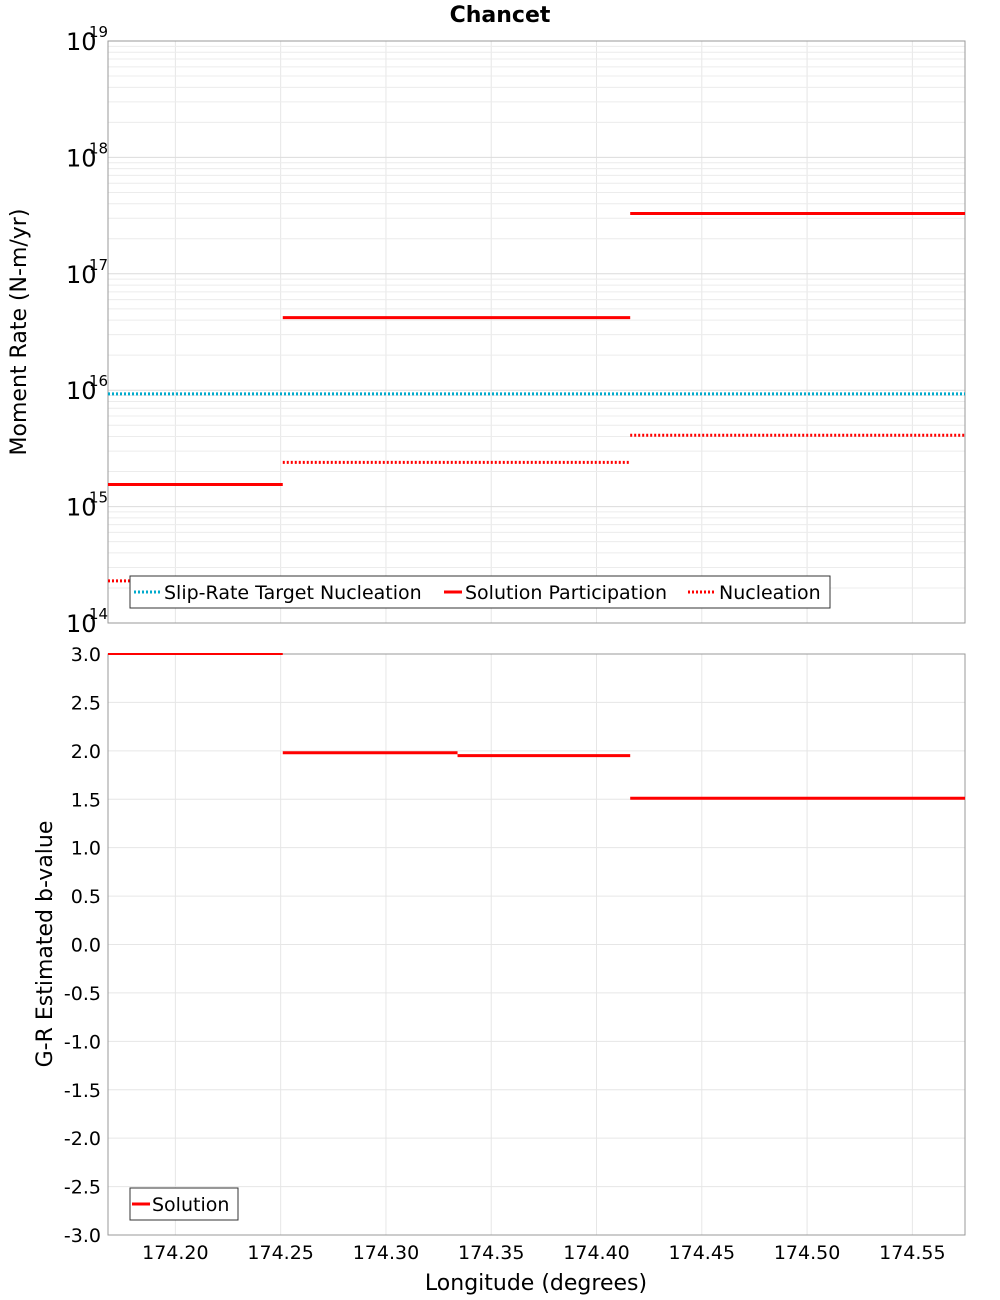  What do you see at coordinates (491, 1253) in the screenshot?
I see `x-tick-label: 174.35` at bounding box center [491, 1253].